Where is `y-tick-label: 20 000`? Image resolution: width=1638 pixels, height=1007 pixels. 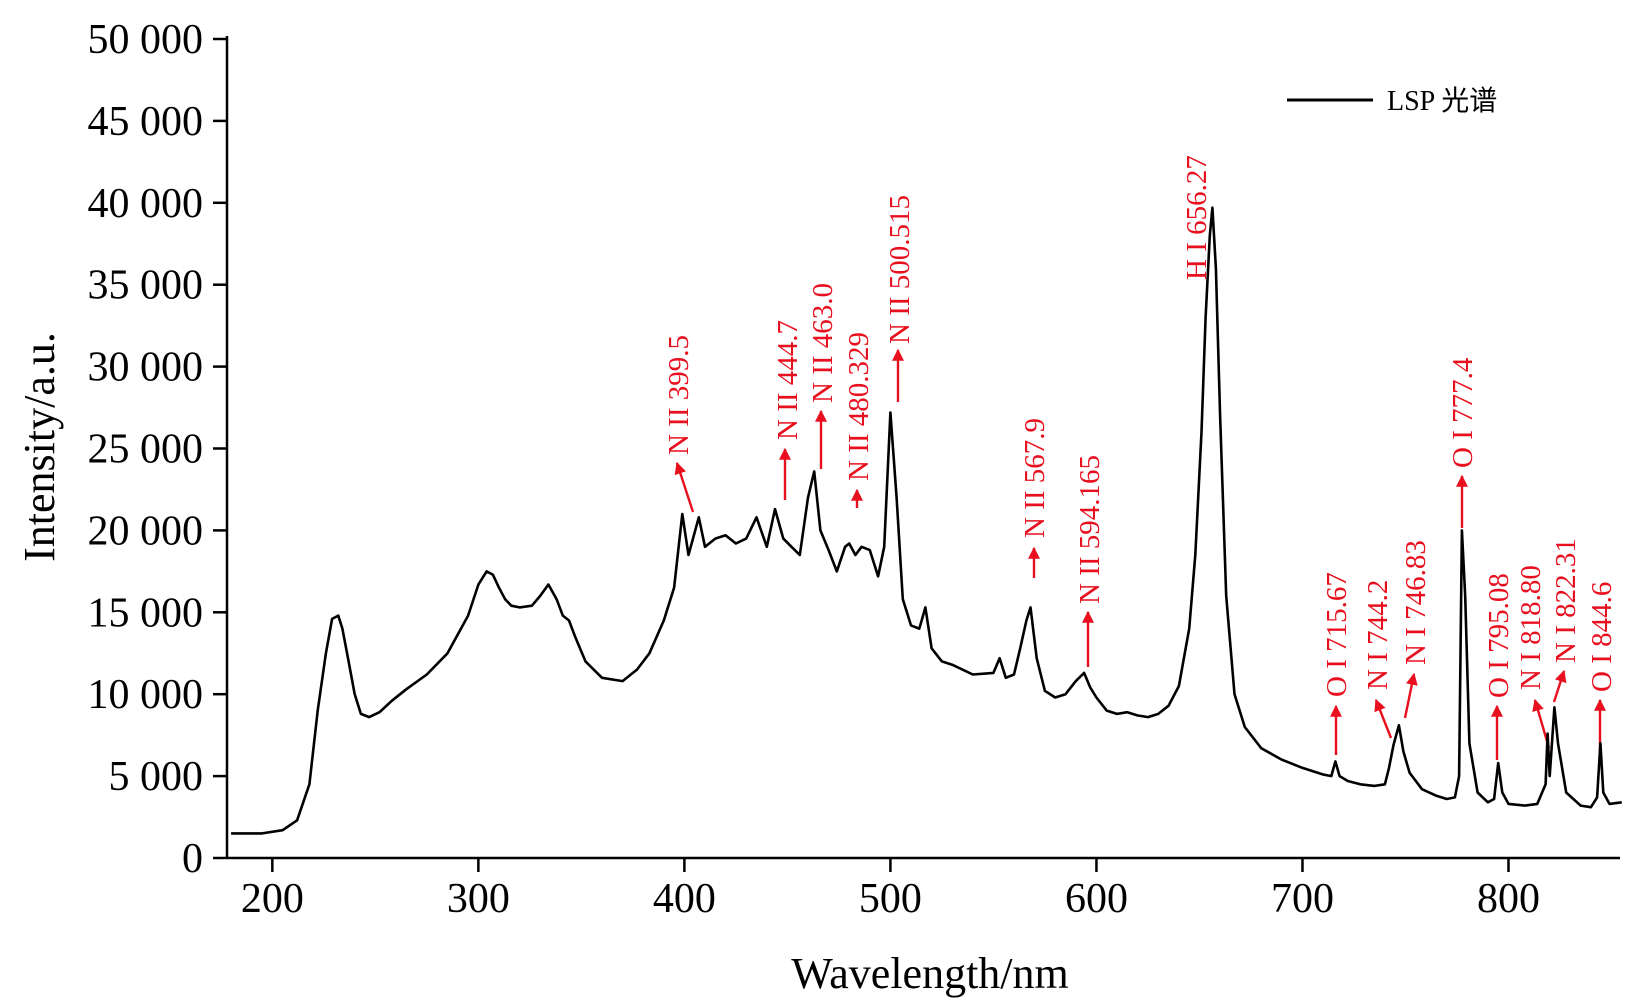
y-tick-label: 20 000 is located at coordinates (146, 531).